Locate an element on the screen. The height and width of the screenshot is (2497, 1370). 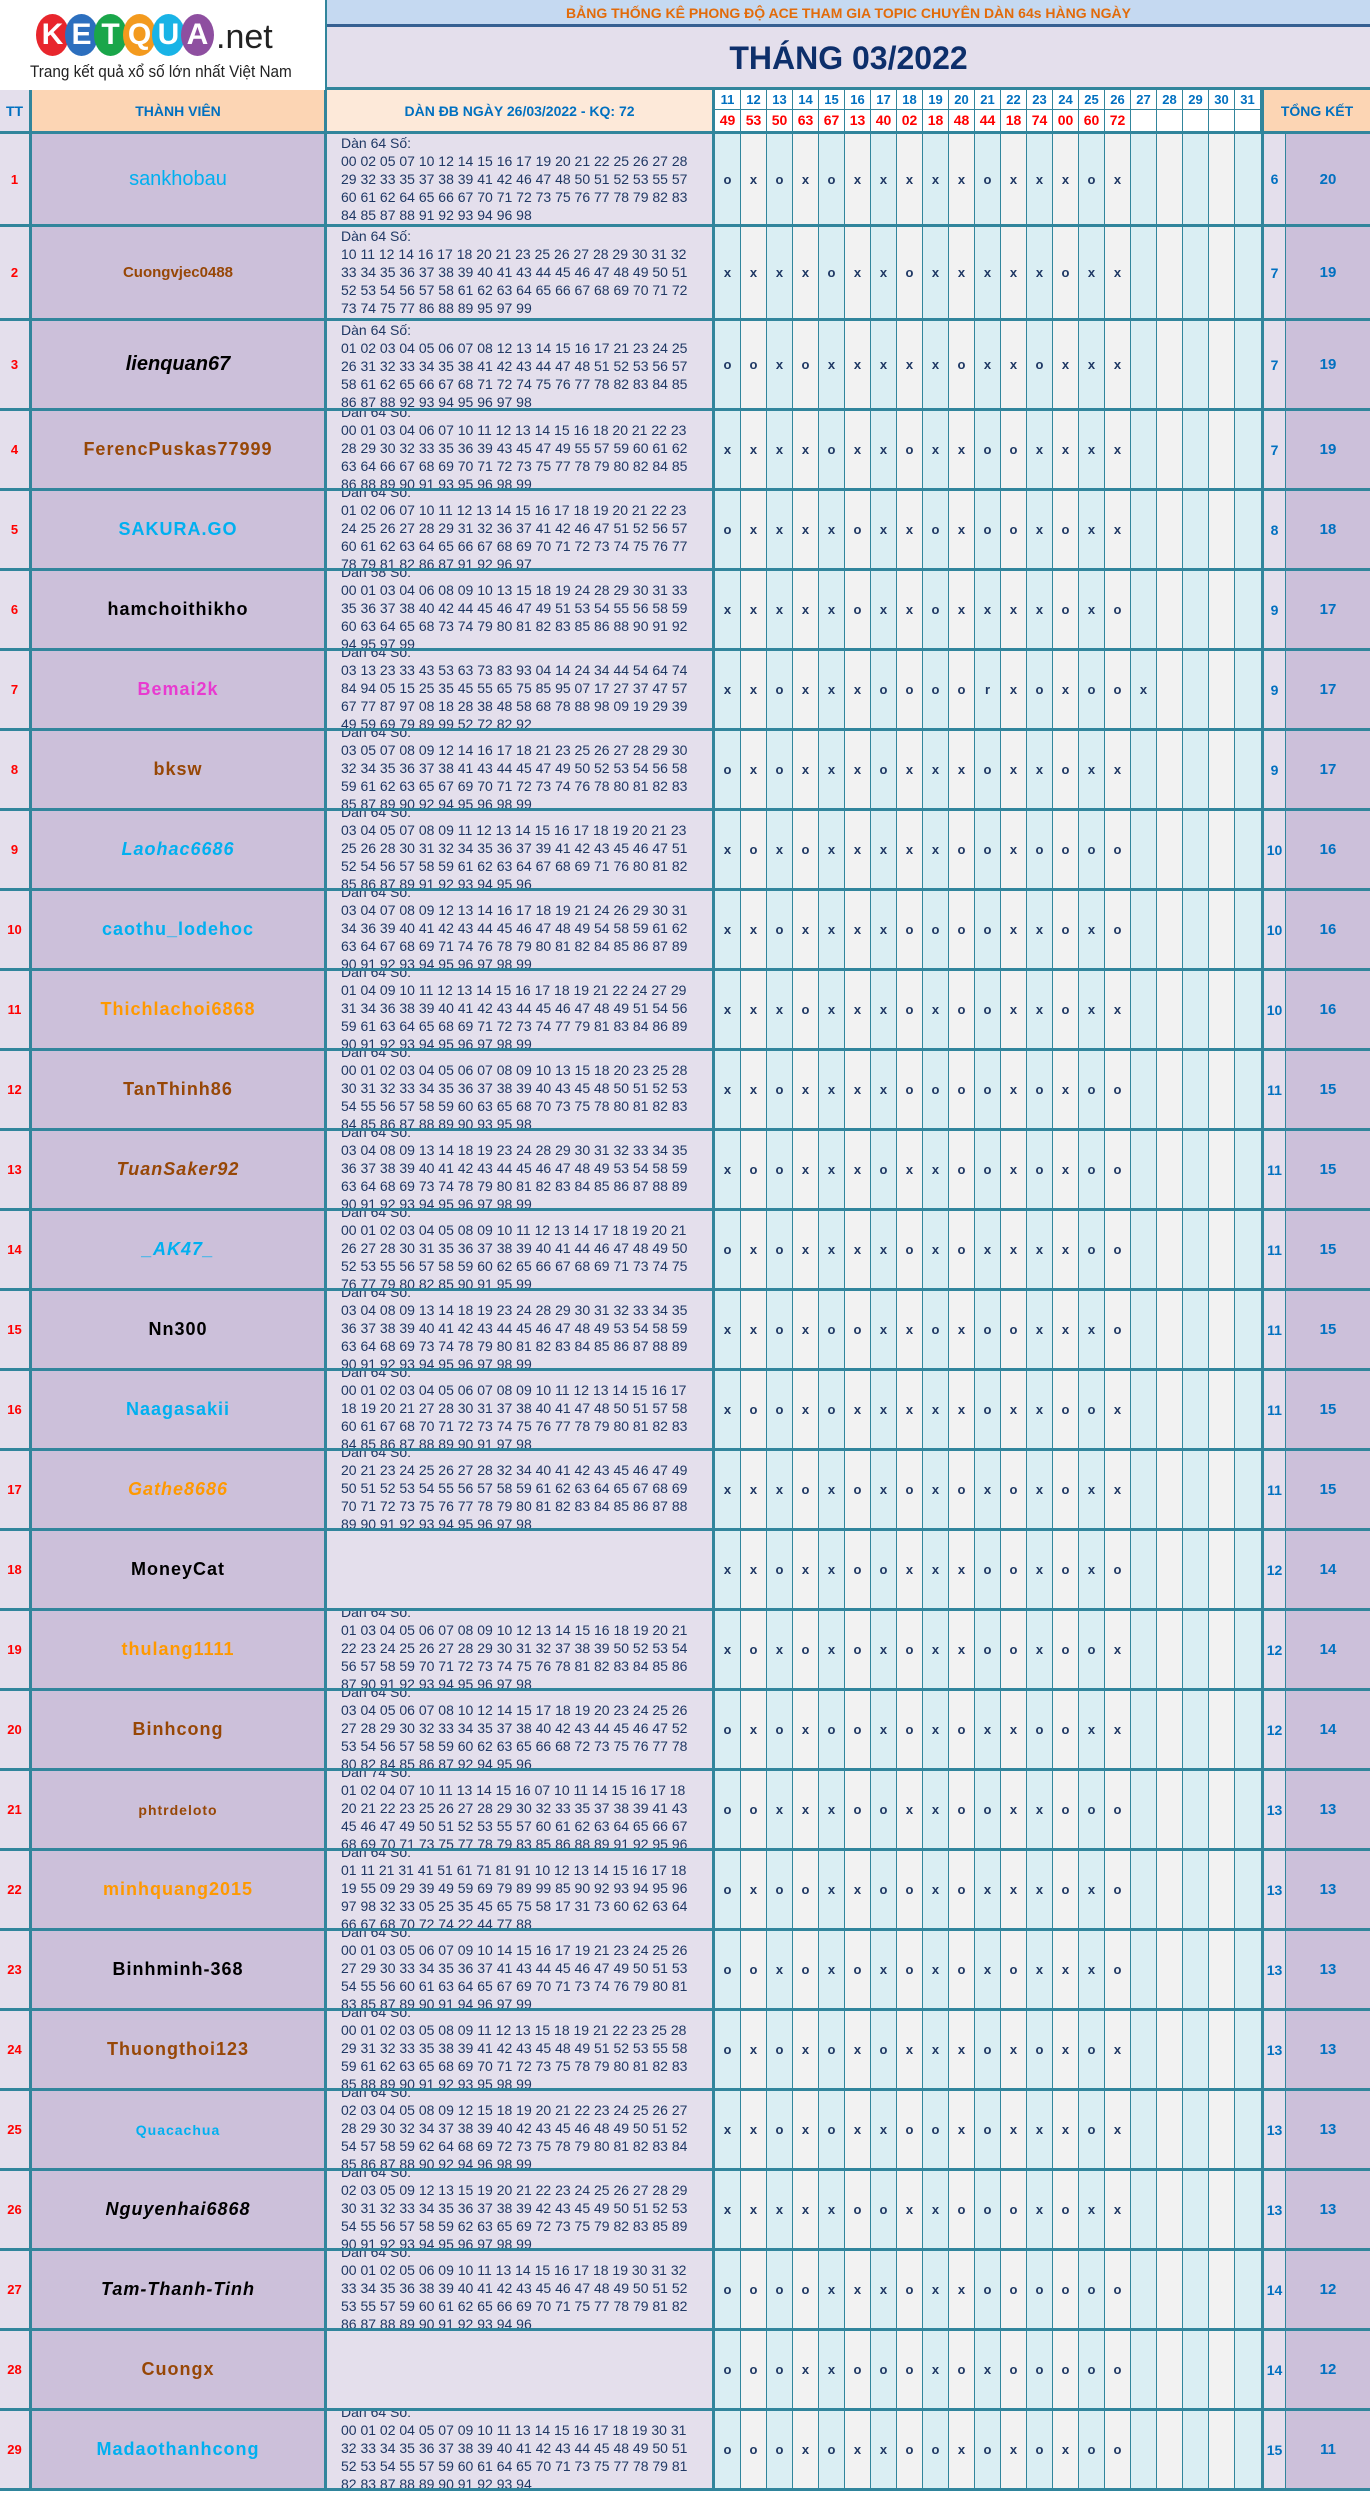
member-name: MoneyCat is located at coordinates (179, 1569).